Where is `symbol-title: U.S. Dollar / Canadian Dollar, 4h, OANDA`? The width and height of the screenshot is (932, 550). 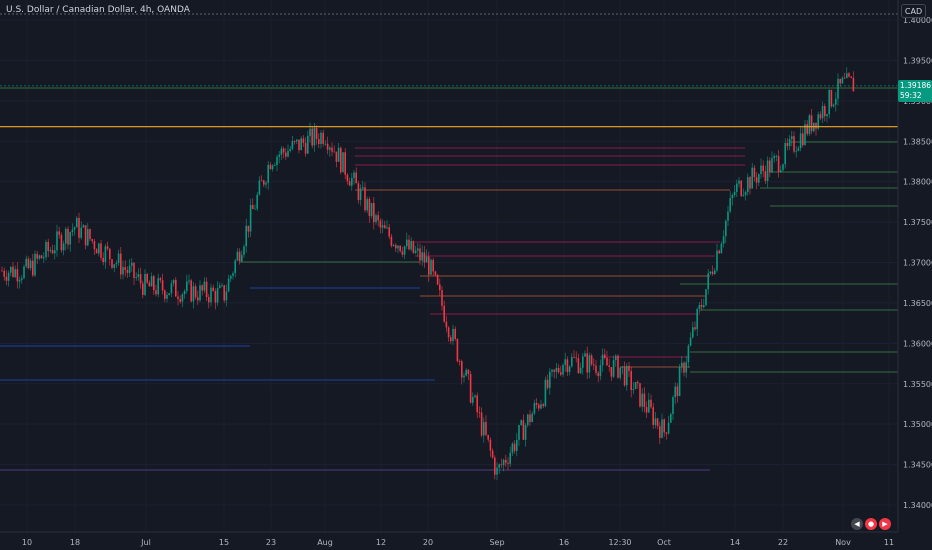 symbol-title: U.S. Dollar / Canadian Dollar, 4h, OANDA is located at coordinates (98, 10).